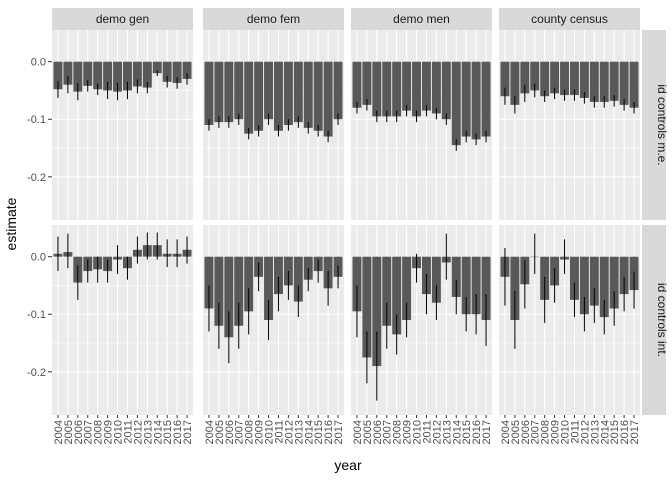  I want to click on facet-strip-1: demo fem, so click(273, 19).